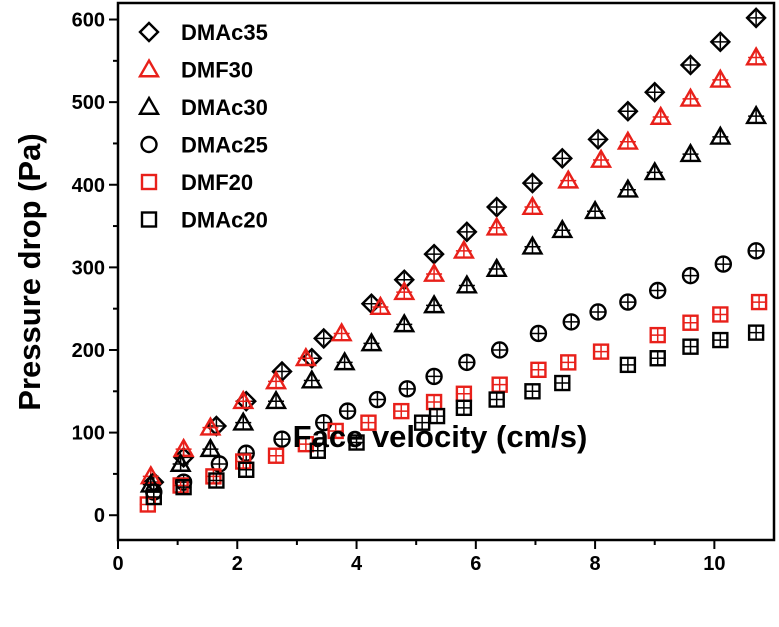  Describe the element at coordinates (149, 32) in the screenshot. I see `legend-marker-dmac35` at that location.